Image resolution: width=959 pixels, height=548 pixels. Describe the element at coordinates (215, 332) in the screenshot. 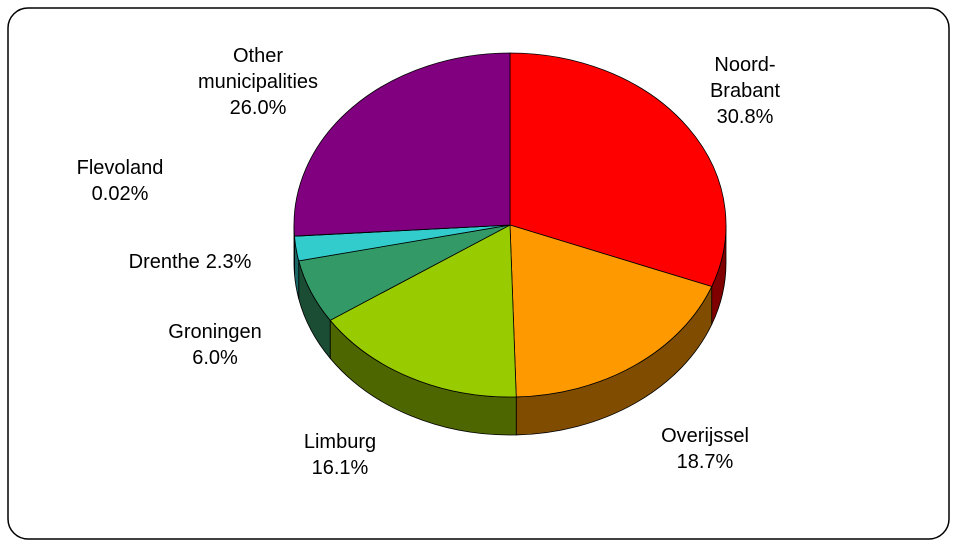

I see `slice-category: Groningen` at that location.